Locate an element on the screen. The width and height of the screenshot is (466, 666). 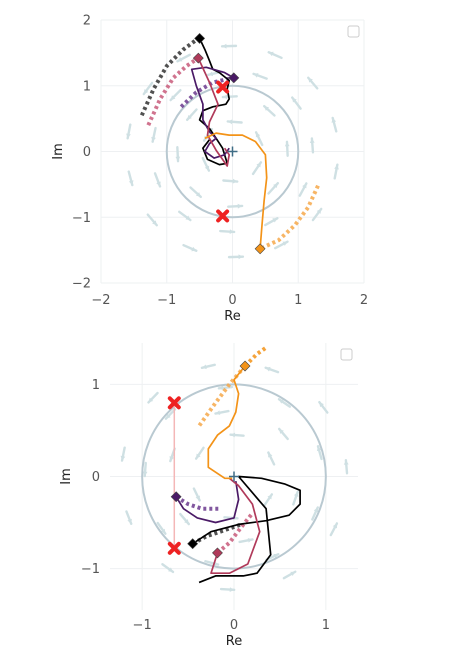
x-tick-label: −2 is located at coordinates (100, 300).